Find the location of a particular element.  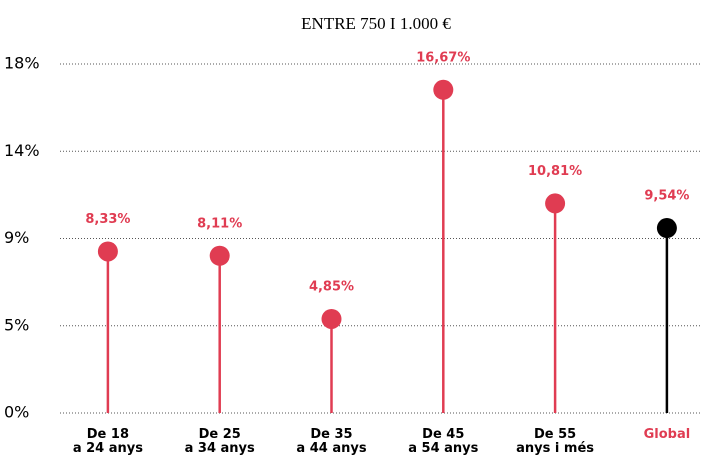

value-label: 8,33% is located at coordinates (107, 219).